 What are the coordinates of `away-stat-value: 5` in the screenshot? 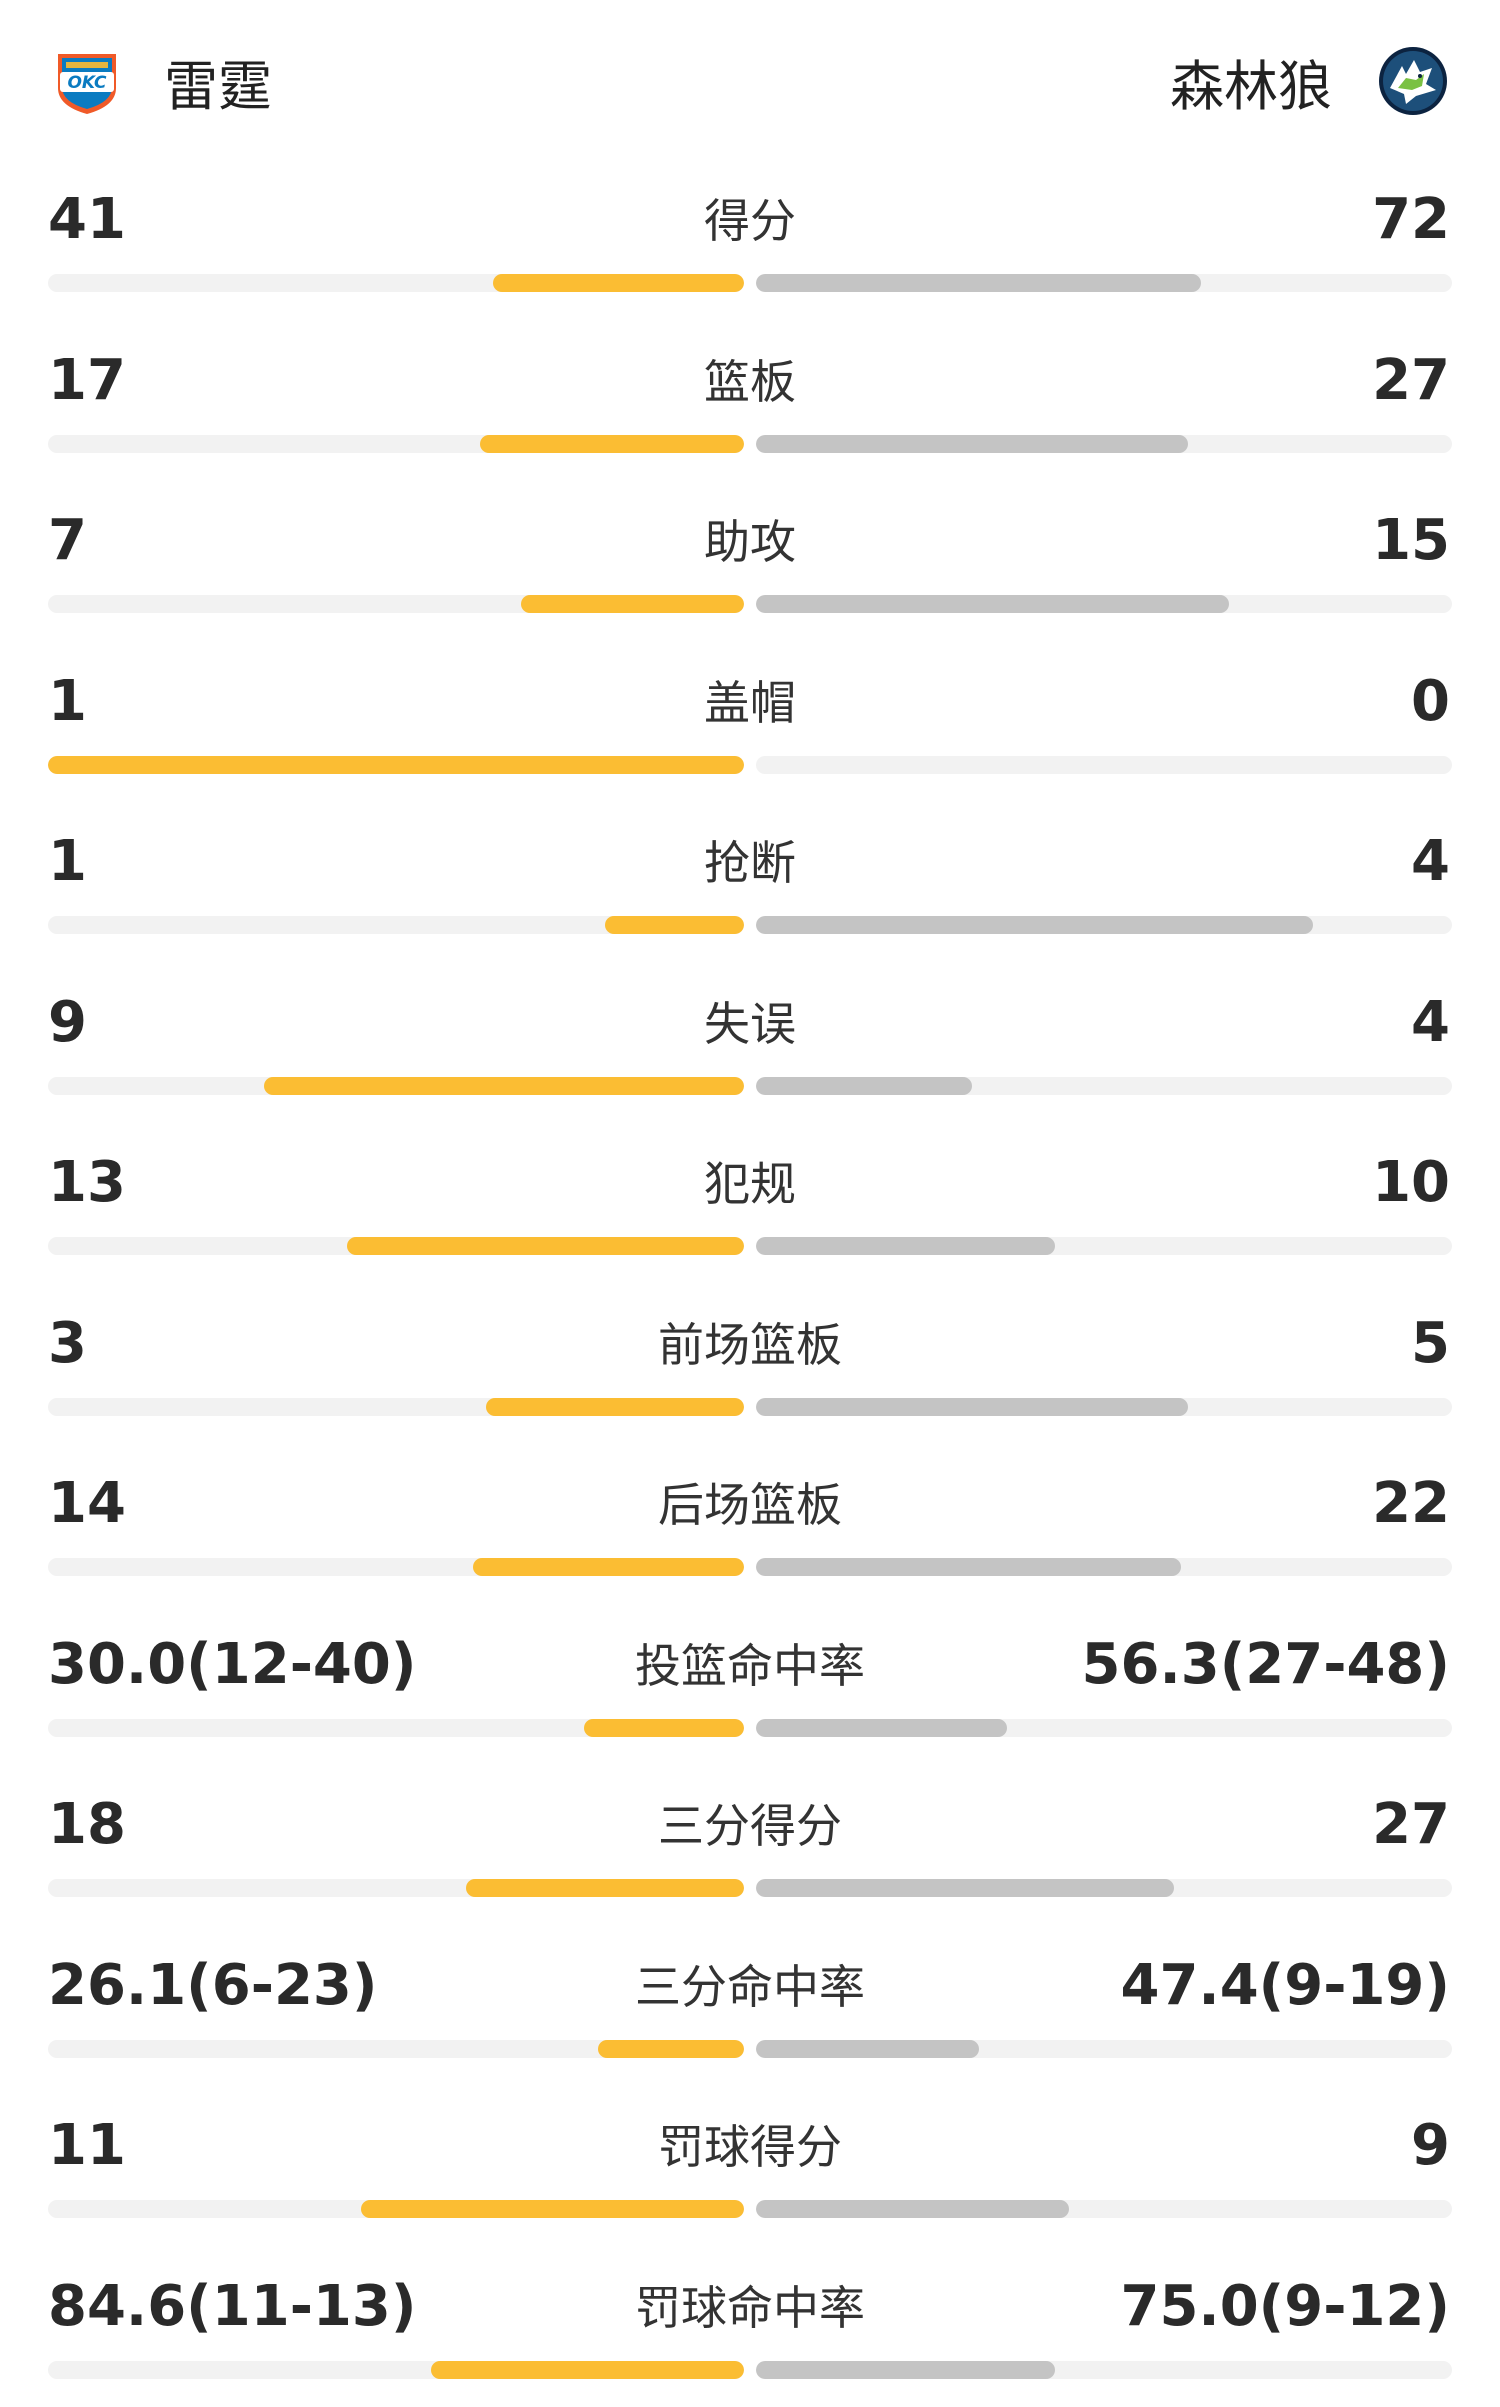 It's located at (1430, 1344).